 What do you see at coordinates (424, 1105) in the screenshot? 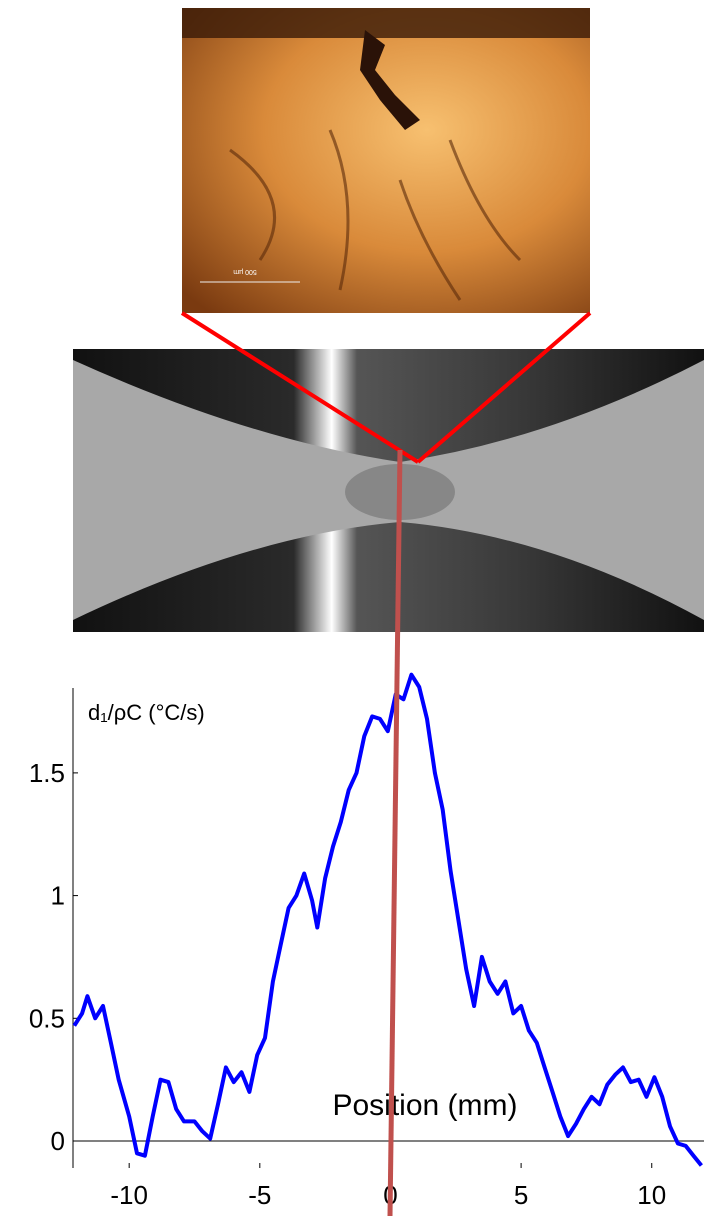
I see `x-axis-label: Position (mm)` at bounding box center [424, 1105].